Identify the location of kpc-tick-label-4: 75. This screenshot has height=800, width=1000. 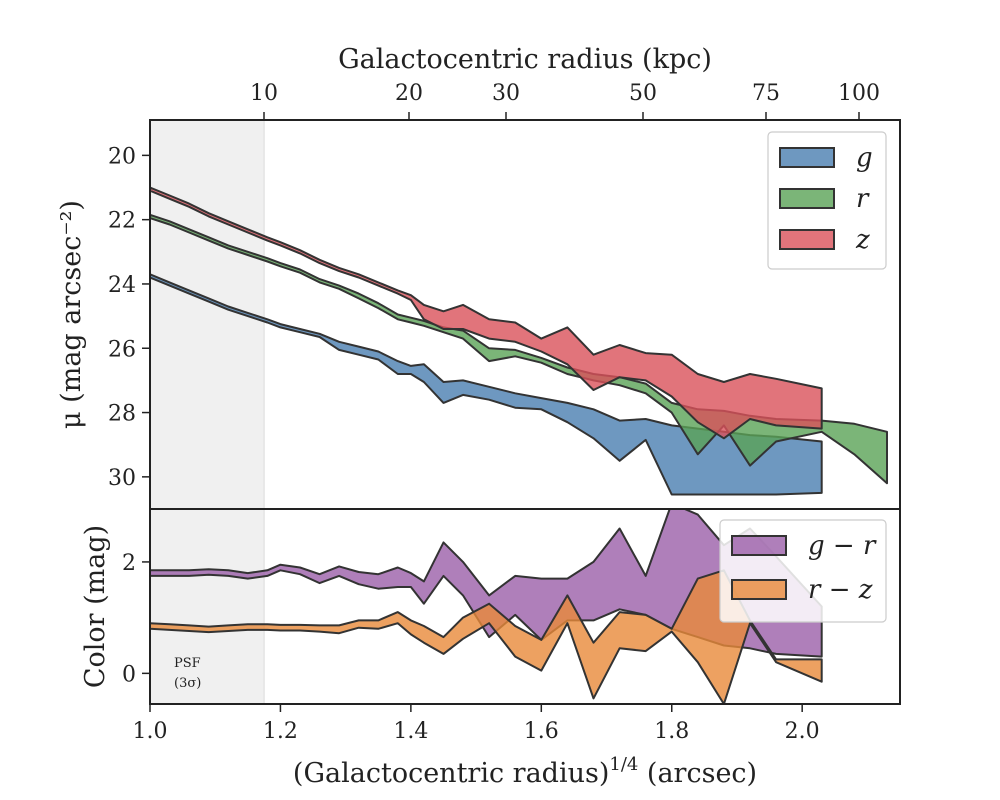
(766, 93).